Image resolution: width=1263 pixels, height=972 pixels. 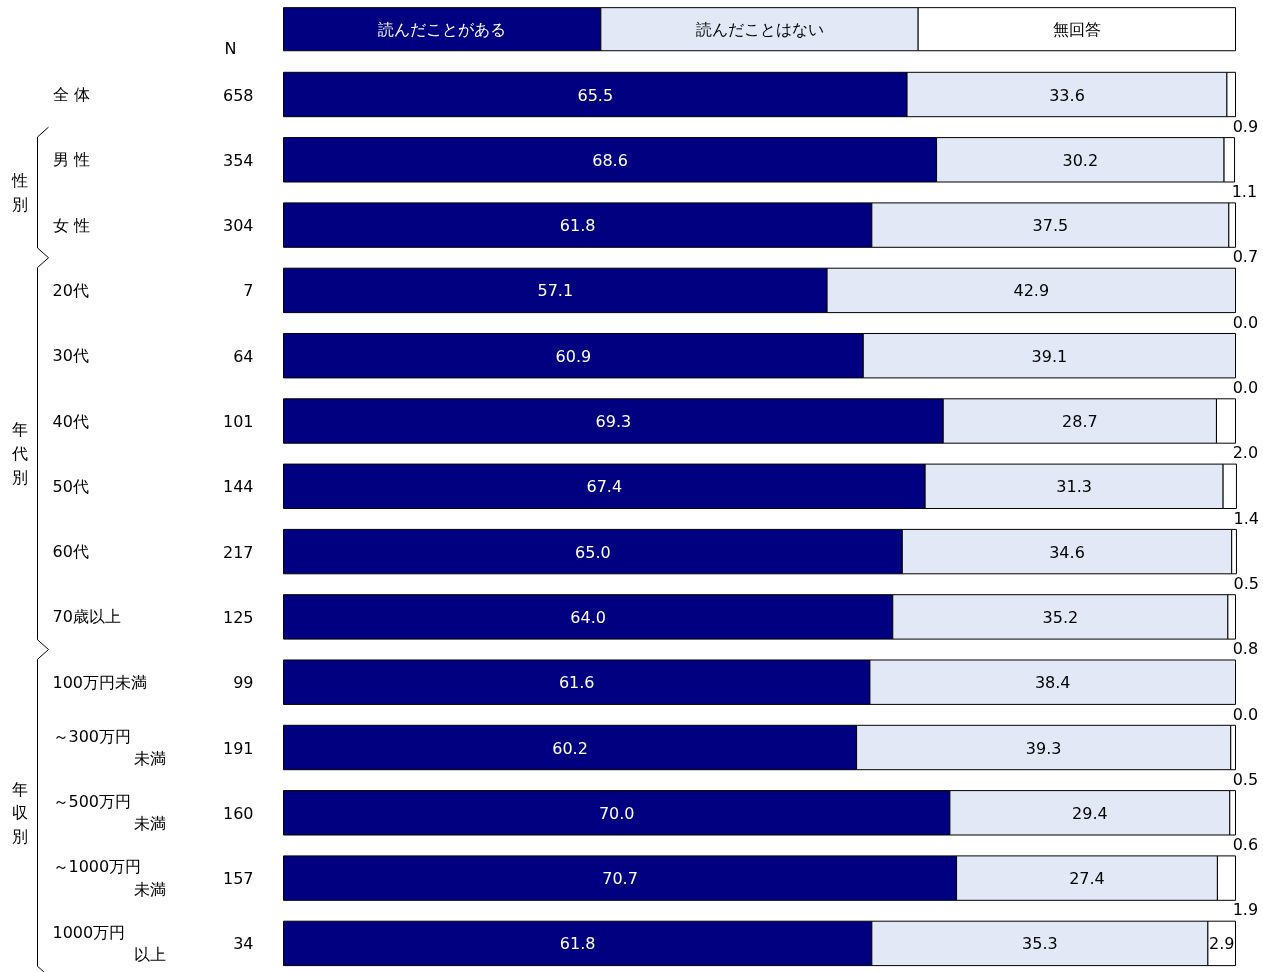 I want to click on data-label: 27.4, so click(x=1087, y=879).